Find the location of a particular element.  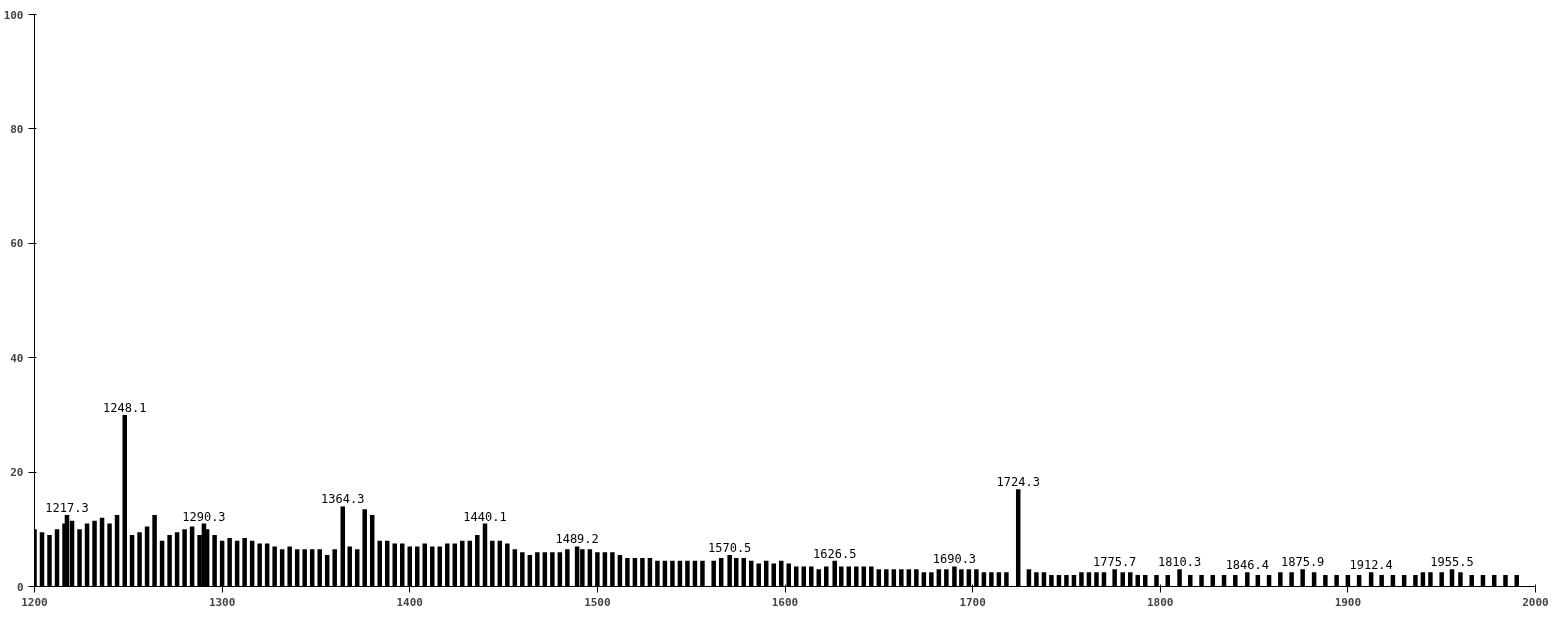

annotation: 1248.1 is located at coordinates (125, 407).